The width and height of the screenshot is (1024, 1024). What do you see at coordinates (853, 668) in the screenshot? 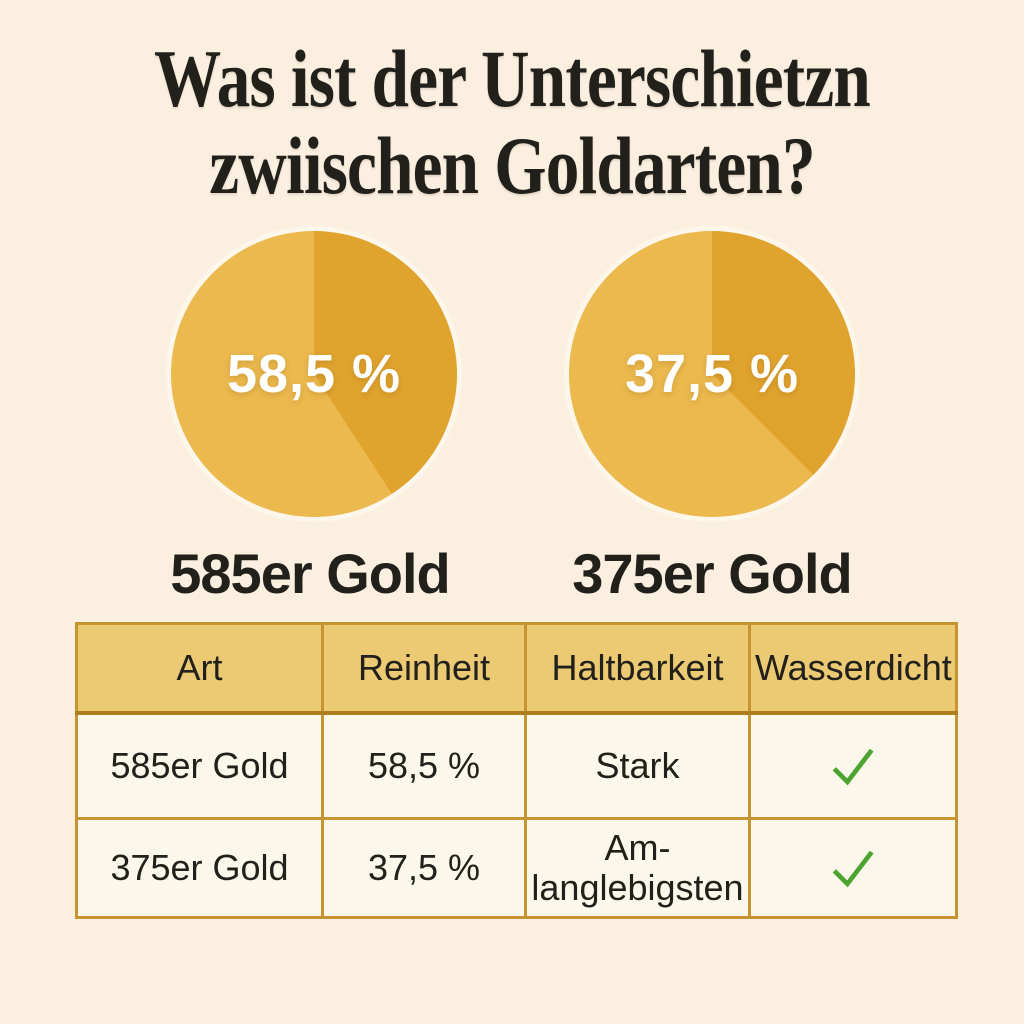
I see `column-header-wasserdicht: Wasserdicht` at bounding box center [853, 668].